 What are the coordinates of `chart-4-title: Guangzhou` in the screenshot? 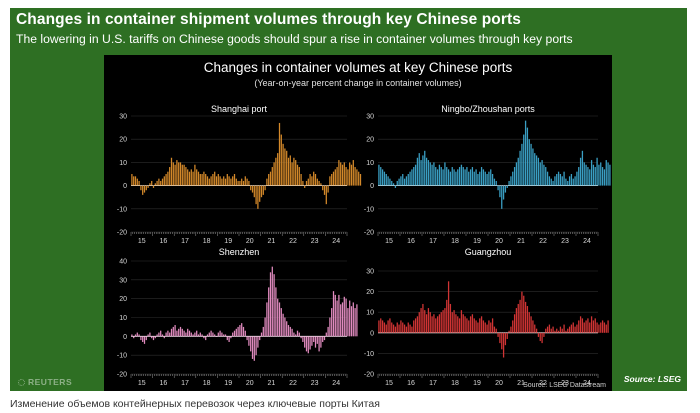 It's located at (488, 252).